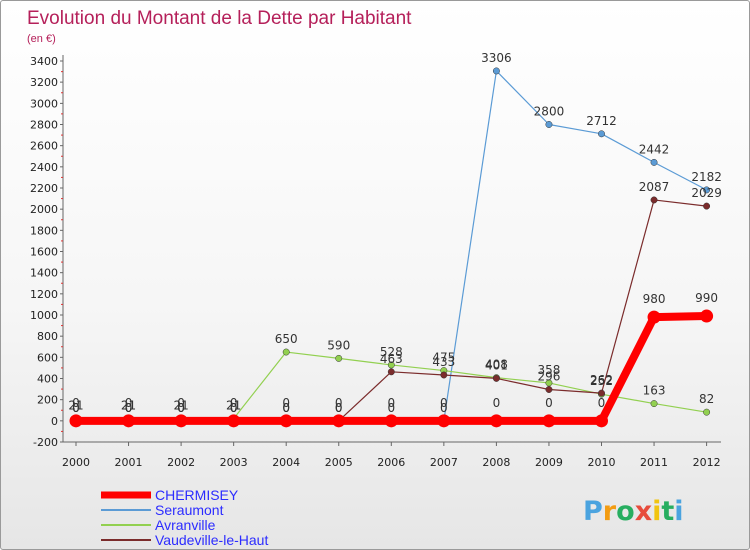 This screenshot has height=550, width=750. I want to click on data-label: 2712, so click(601, 121).